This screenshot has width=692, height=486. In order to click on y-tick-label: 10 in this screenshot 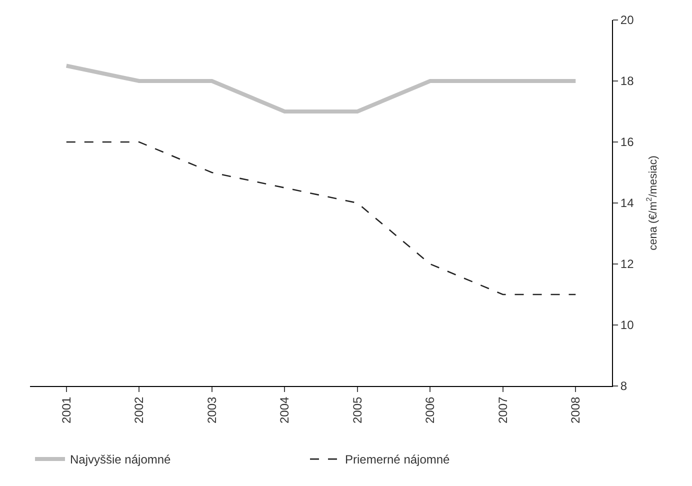, I will do `click(627, 325)`.